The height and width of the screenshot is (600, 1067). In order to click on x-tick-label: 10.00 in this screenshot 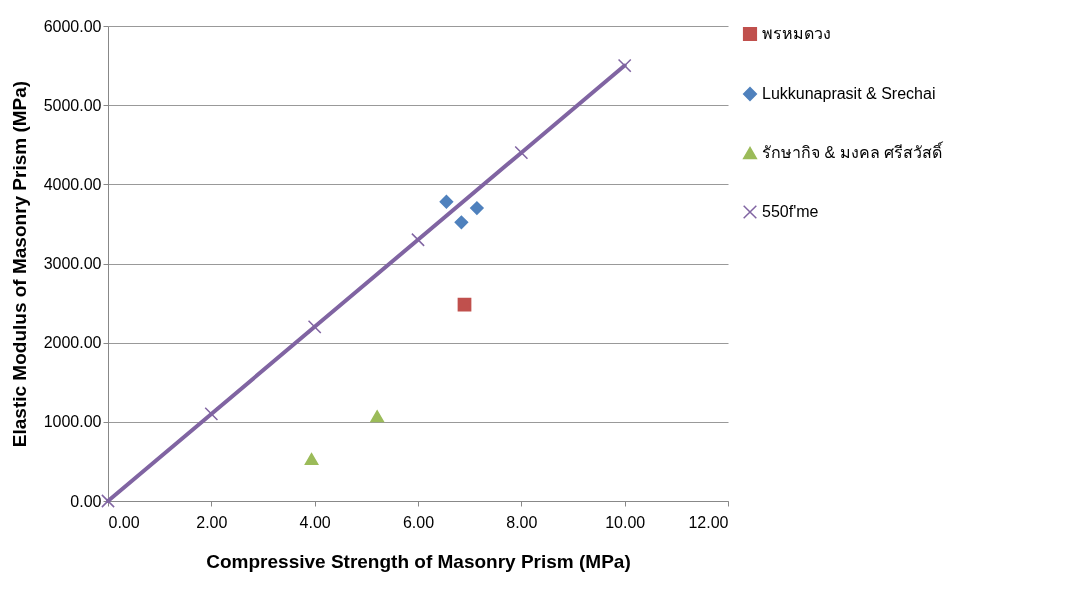, I will do `click(625, 522)`.